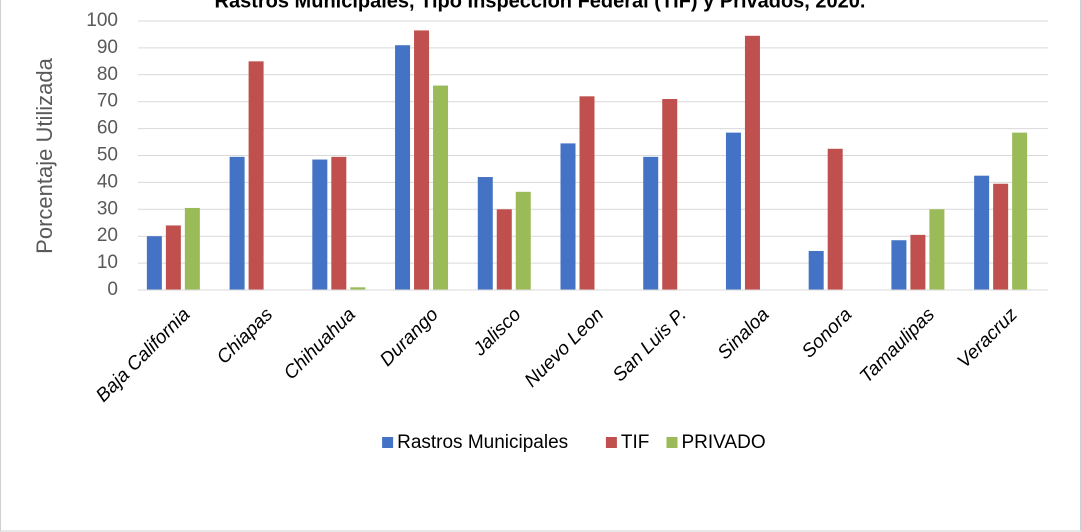 This screenshot has height=532, width=1081. I want to click on y-tick-label: 90, so click(107, 47).